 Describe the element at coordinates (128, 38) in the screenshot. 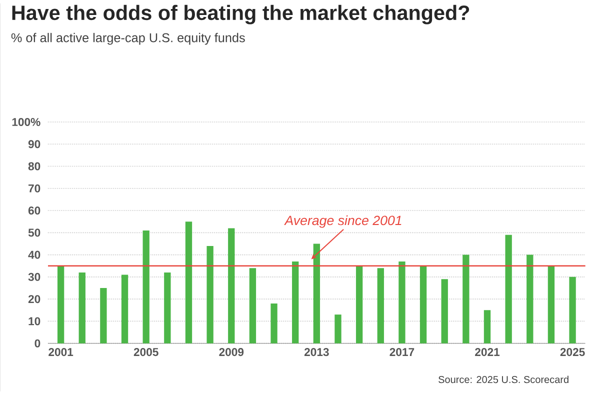

I see `chart-subtitle: % of all active large-cap U.S. equity funds` at that location.